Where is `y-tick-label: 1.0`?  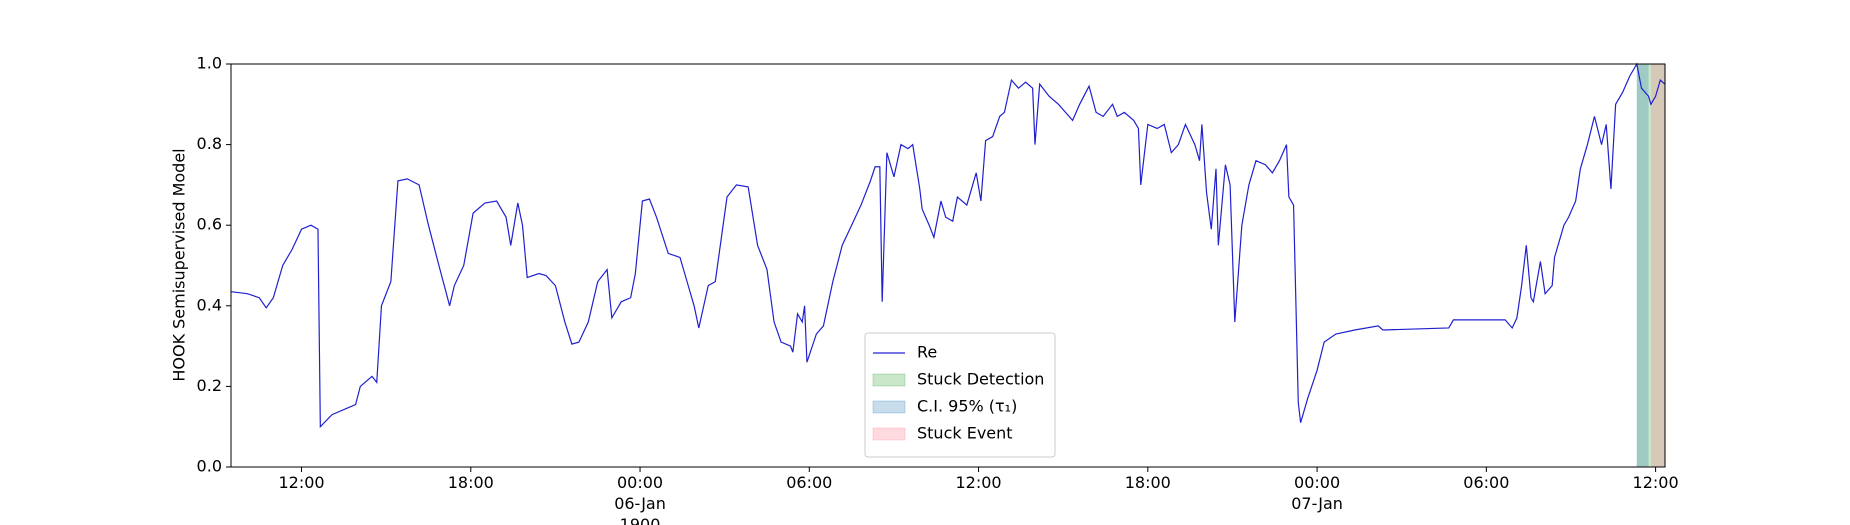
y-tick-label: 1.0 is located at coordinates (209, 63).